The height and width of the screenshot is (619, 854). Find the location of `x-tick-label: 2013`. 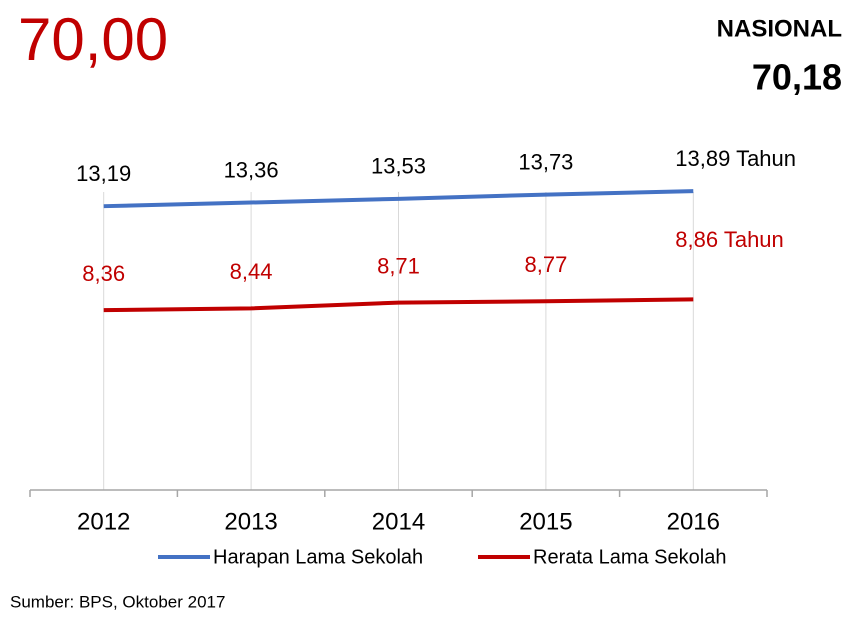

x-tick-label: 2013 is located at coordinates (250, 521).